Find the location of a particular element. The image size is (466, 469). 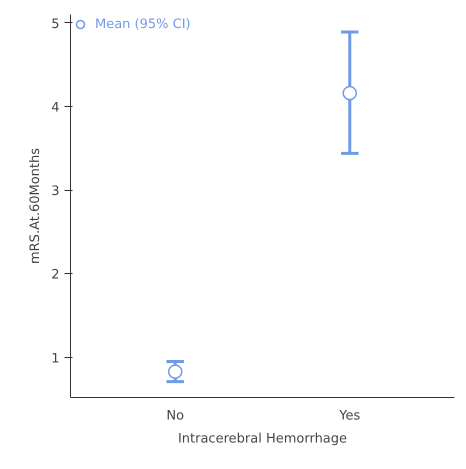

y-tick-label: 1 is located at coordinates (55, 358).